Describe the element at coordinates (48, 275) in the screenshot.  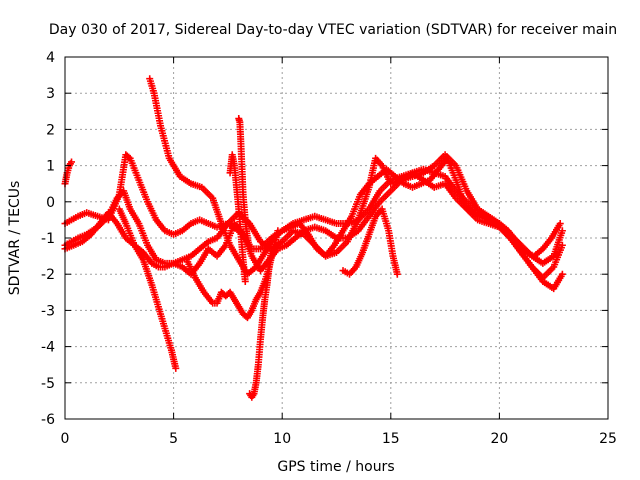
I see `y-tick-label: -2` at that location.